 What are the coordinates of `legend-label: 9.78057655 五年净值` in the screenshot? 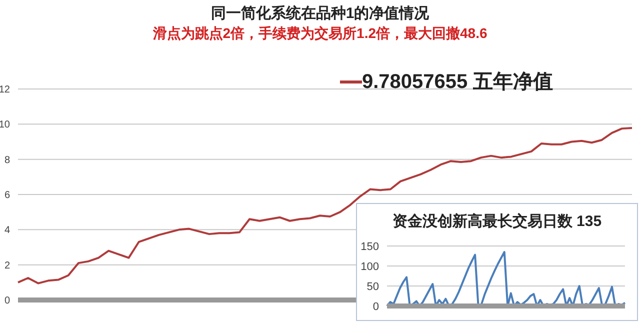 It's located at (457, 82).